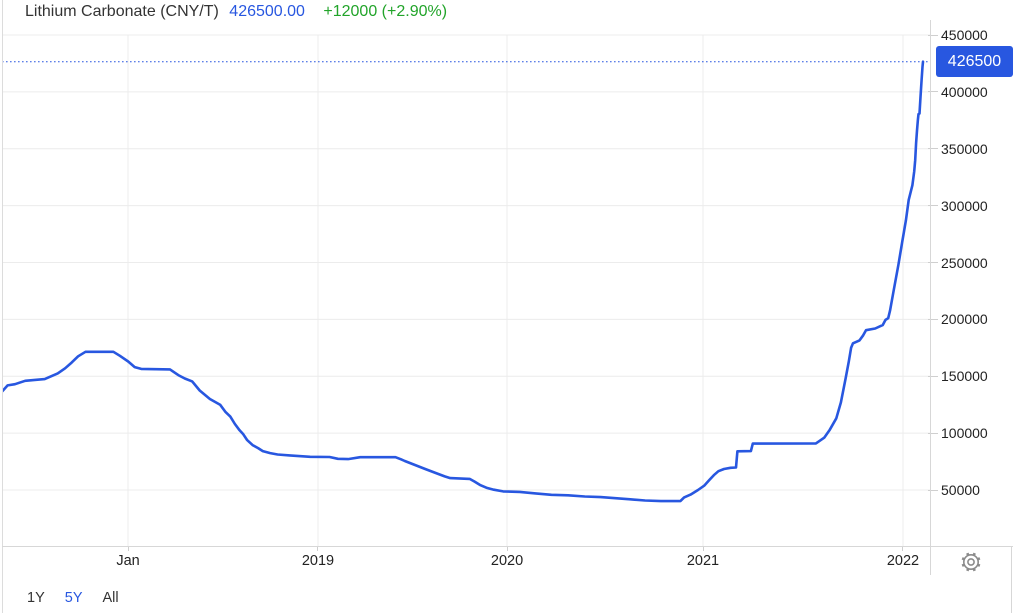  What do you see at coordinates (267, 11) in the screenshot?
I see `last-price: 426500.00` at bounding box center [267, 11].